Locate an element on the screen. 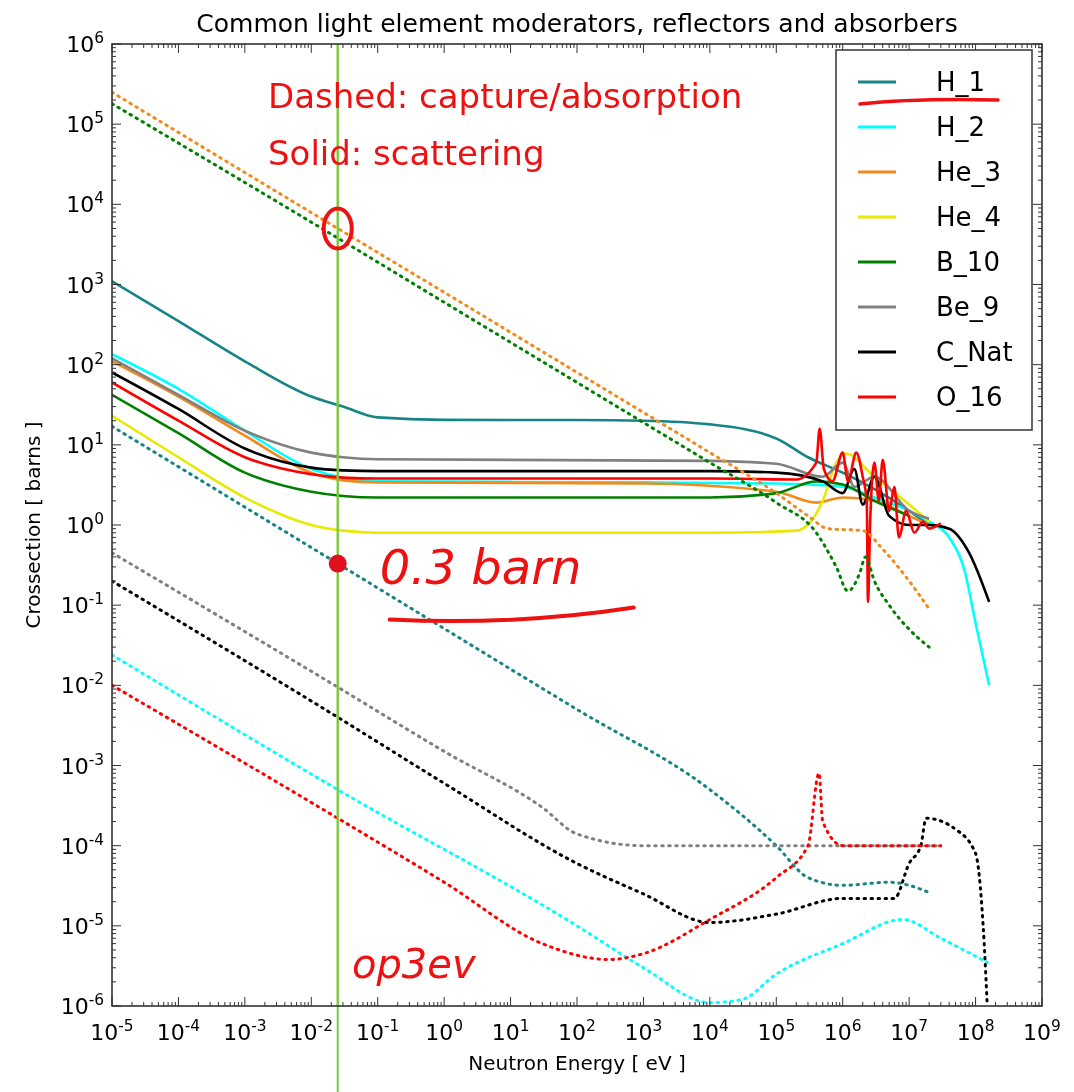  annotation: 0.3 barn is located at coordinates (480, 566).